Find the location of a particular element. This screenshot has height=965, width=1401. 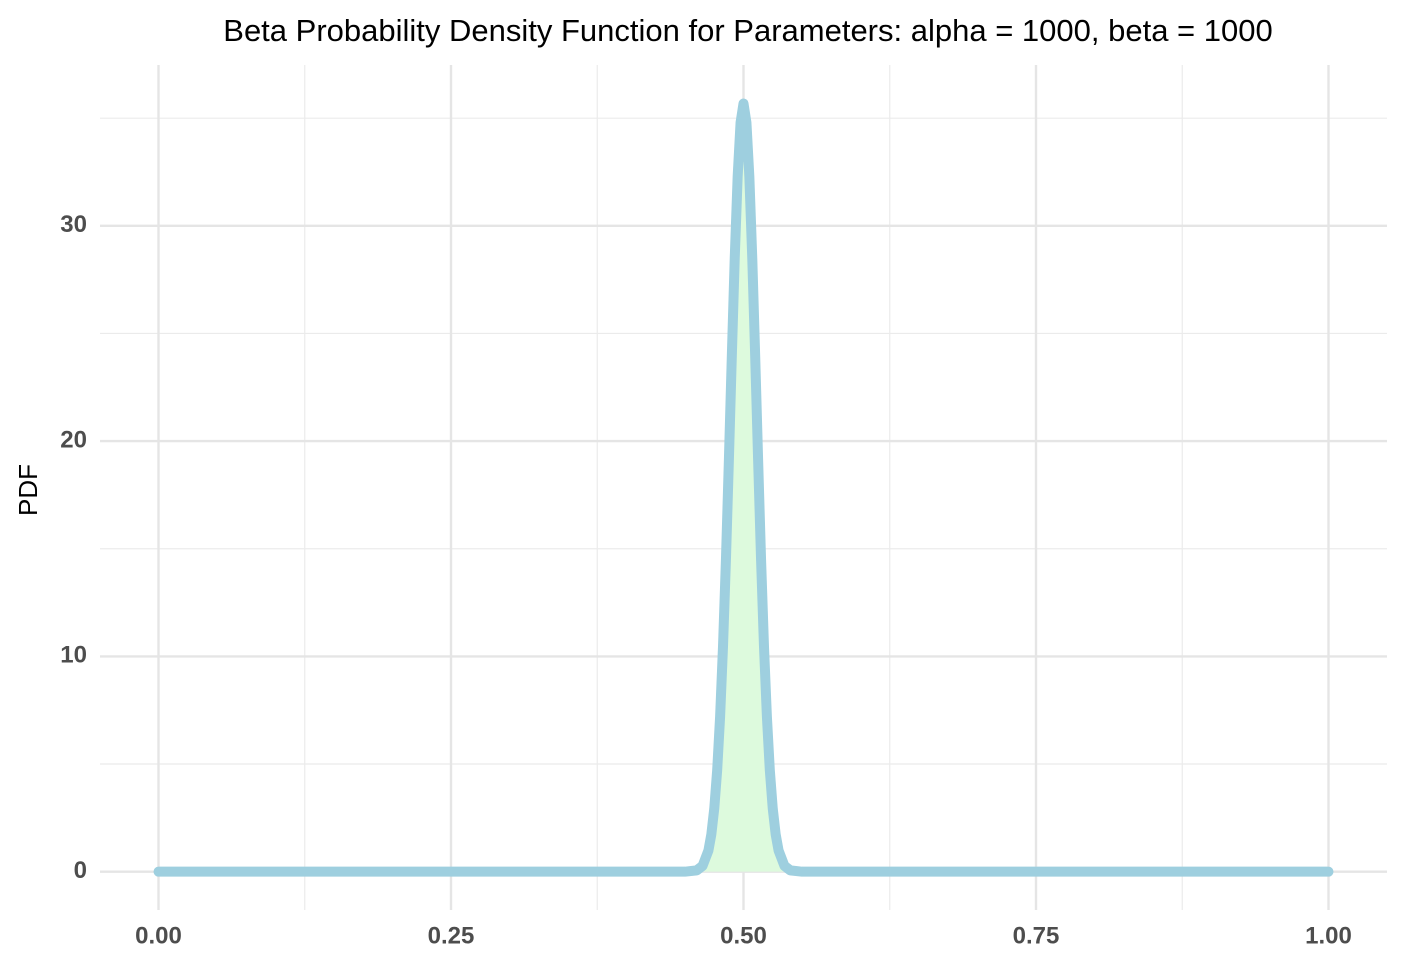

y-tick-label: 10 is located at coordinates (73, 655).